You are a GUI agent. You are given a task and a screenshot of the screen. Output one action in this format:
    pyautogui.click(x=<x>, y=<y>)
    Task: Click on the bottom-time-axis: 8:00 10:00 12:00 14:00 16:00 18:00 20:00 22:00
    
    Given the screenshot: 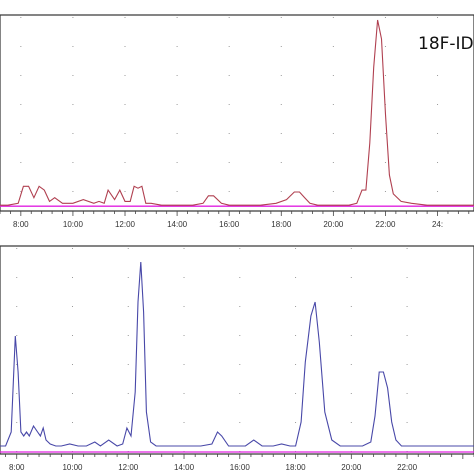 What is the action you would take?
    pyautogui.click(x=239, y=463)
    